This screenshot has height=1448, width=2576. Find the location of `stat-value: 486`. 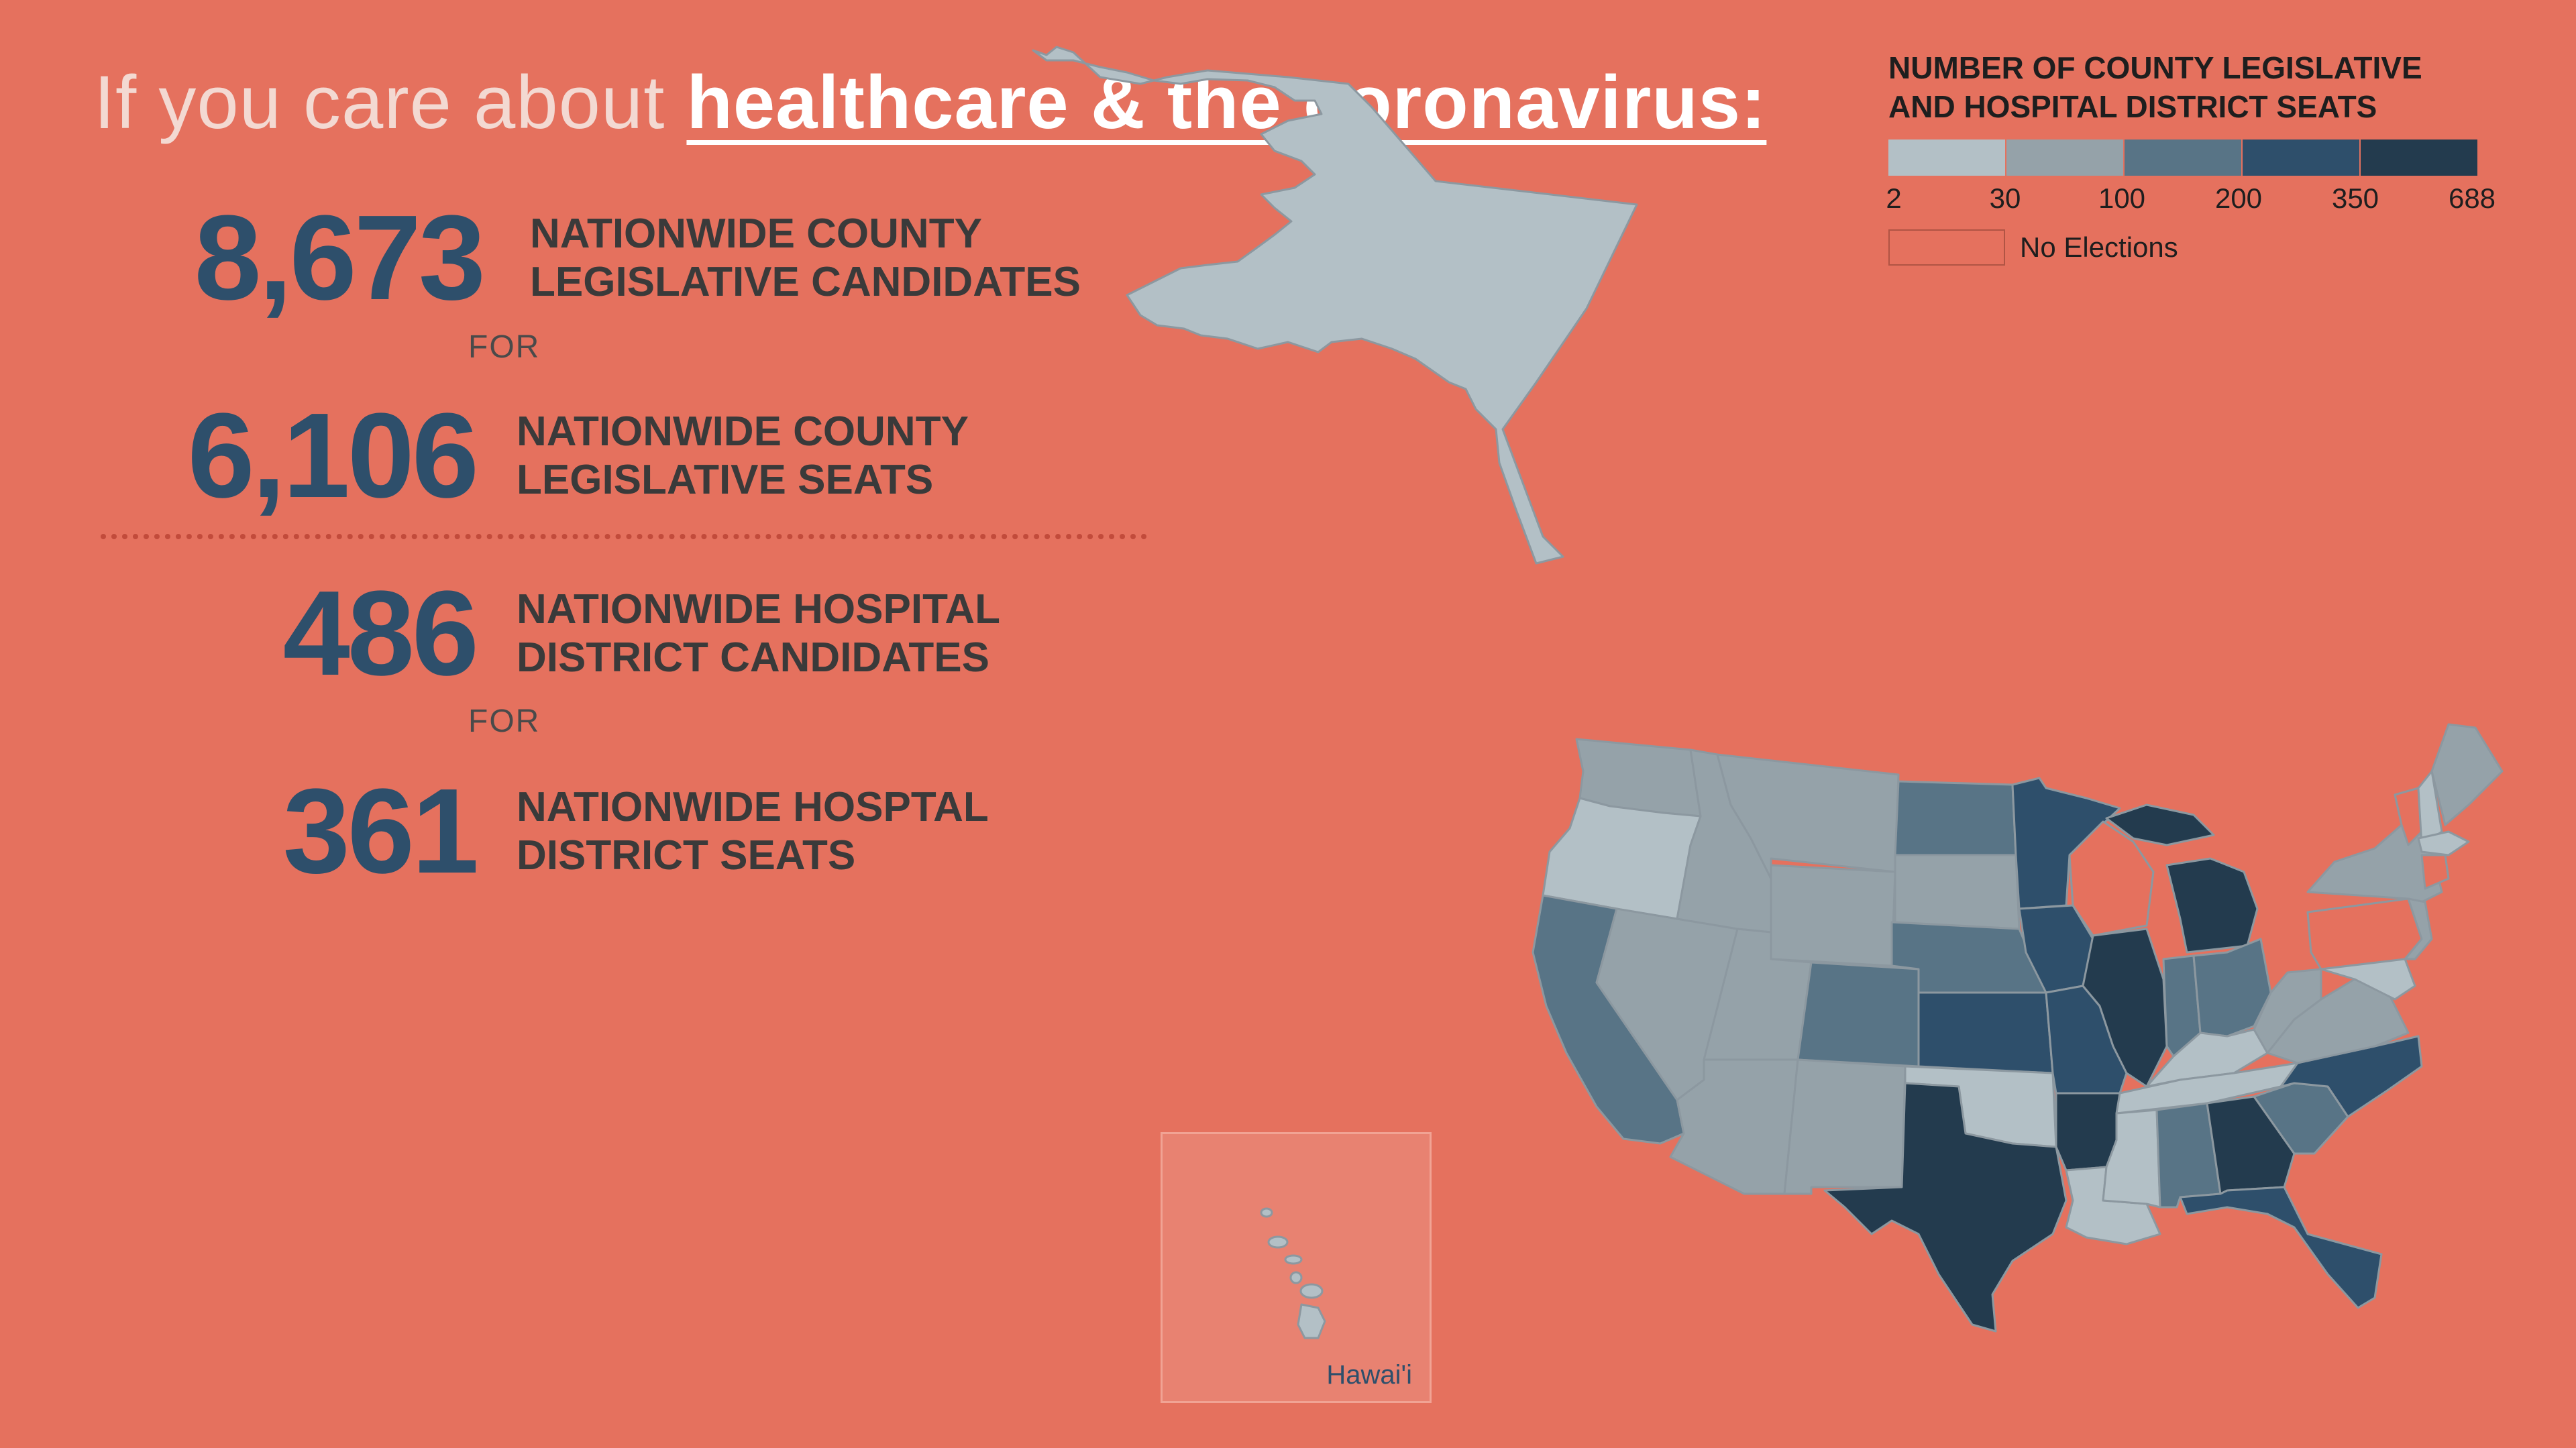

stat-value: 486 is located at coordinates (380, 633).